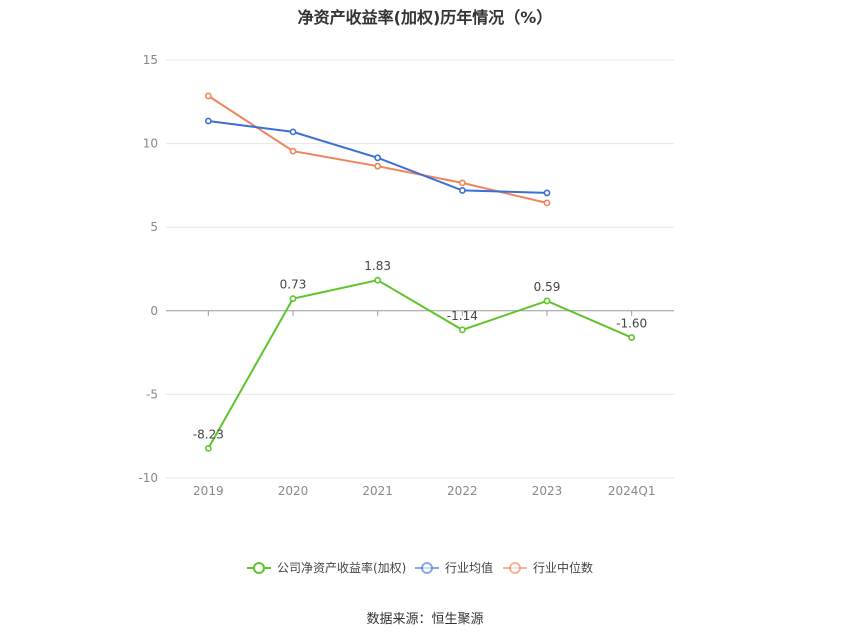 The width and height of the screenshot is (850, 637). Describe the element at coordinates (208, 434) in the screenshot. I see `data-label: -8.23` at that location.